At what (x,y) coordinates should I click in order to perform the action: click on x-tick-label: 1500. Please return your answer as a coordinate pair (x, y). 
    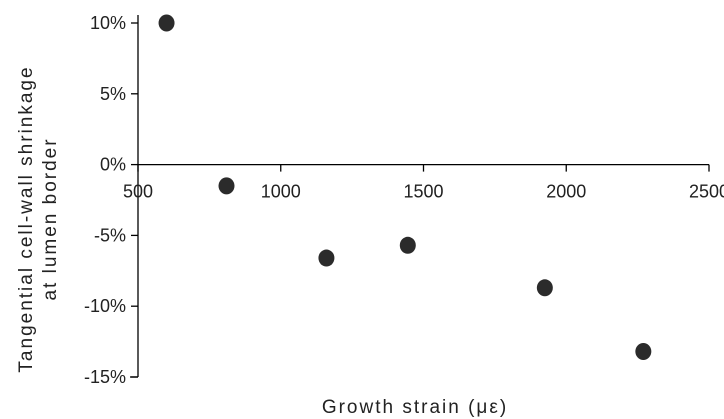
    Looking at the image, I should click on (423, 192).